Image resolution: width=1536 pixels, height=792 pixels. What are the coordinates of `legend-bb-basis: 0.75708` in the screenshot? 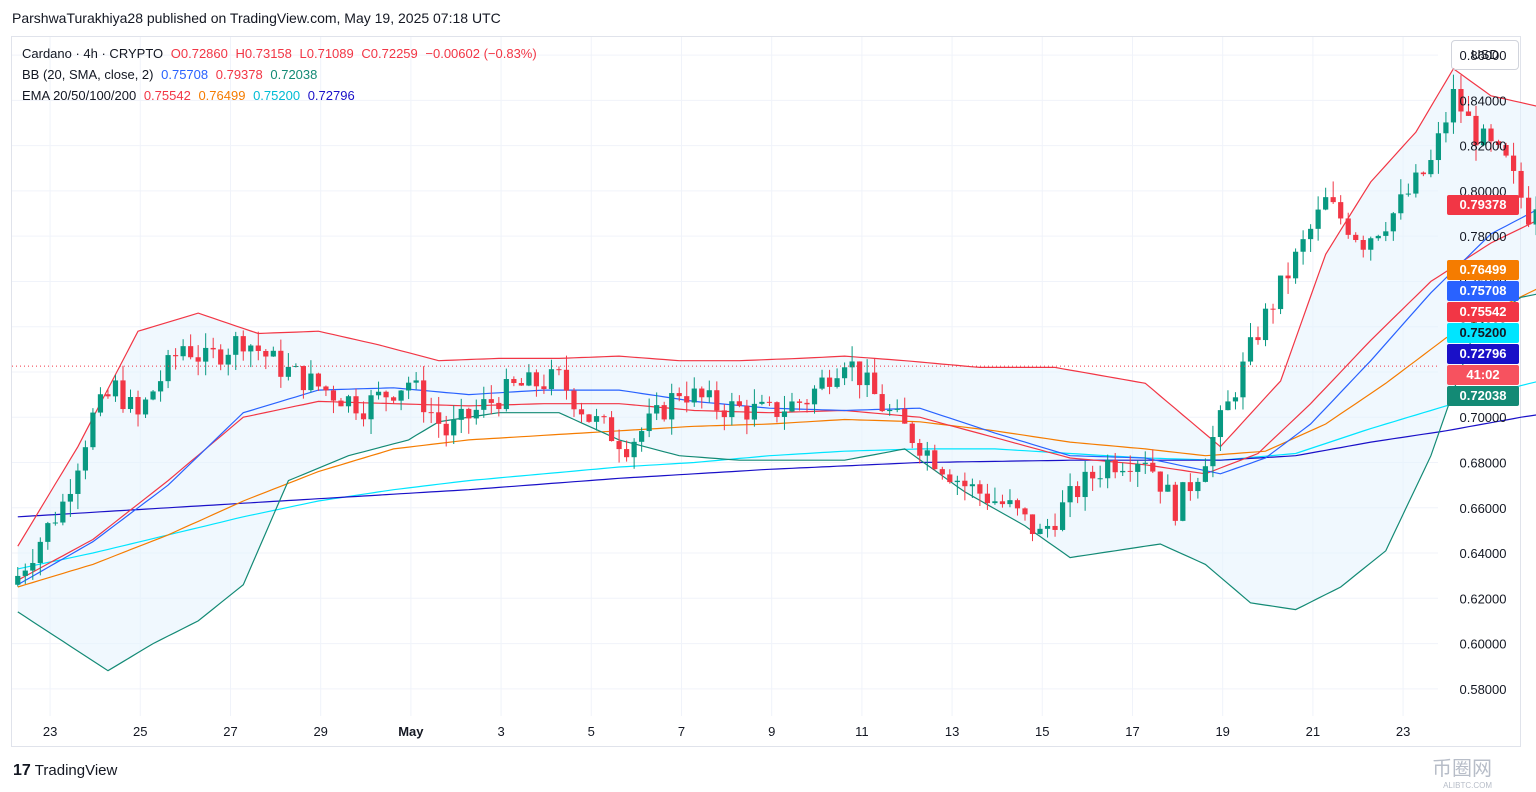 It's located at (185, 74).